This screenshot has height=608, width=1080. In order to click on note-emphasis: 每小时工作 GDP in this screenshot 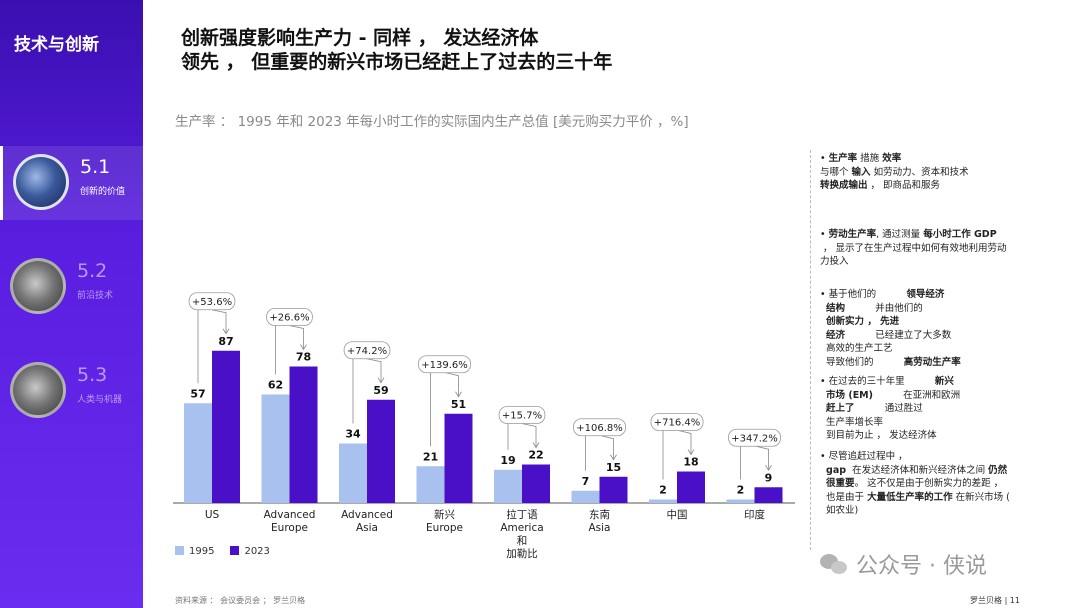, I will do `click(960, 234)`.